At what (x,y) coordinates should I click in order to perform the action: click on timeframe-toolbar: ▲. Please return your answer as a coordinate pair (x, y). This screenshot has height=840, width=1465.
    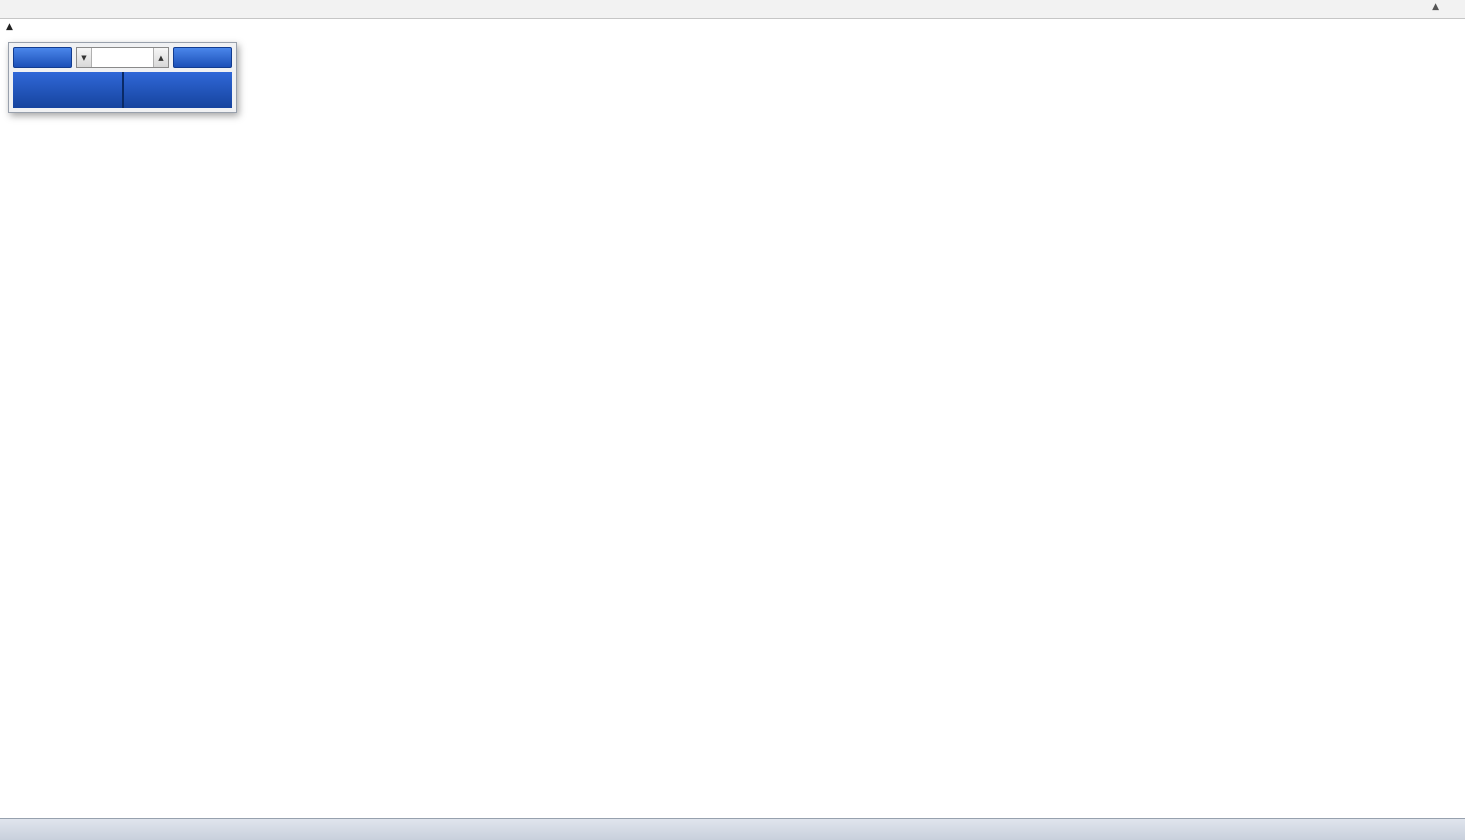
    Looking at the image, I should click on (732, 9).